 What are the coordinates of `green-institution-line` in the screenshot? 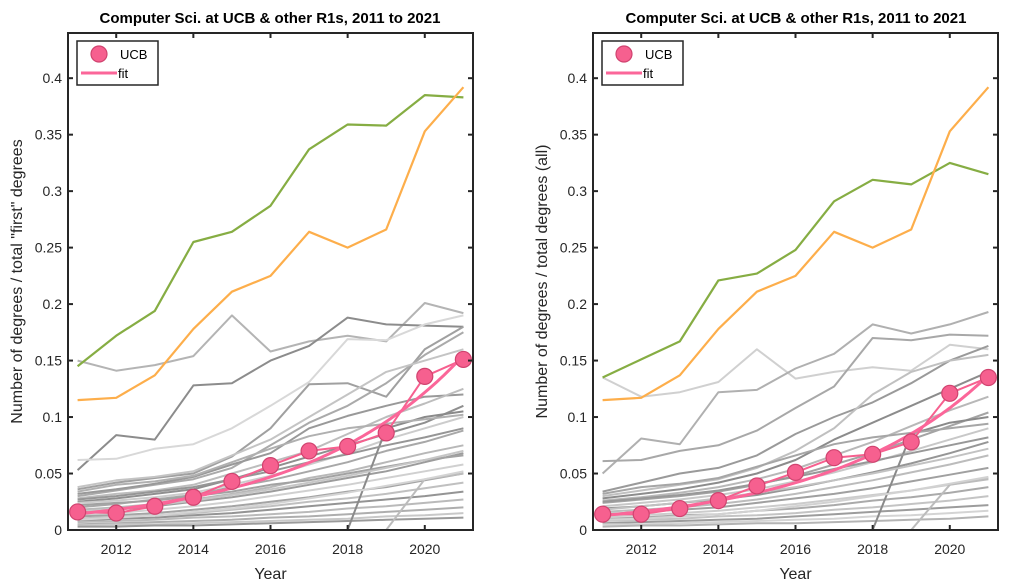 It's located at (795, 270).